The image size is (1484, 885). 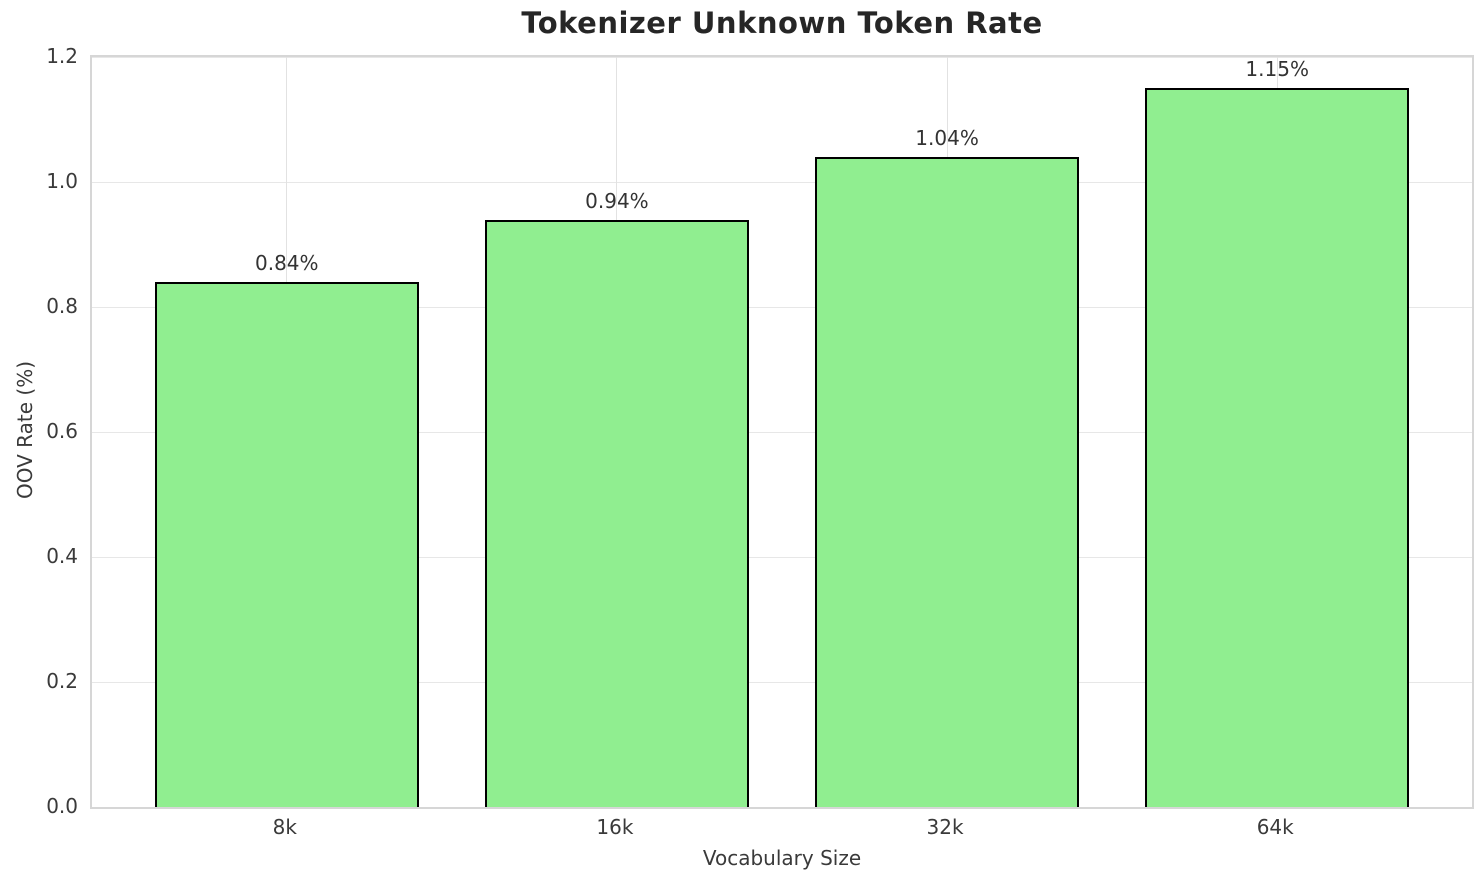 What do you see at coordinates (62, 431) in the screenshot?
I see `y-tick-label: 0.6` at bounding box center [62, 431].